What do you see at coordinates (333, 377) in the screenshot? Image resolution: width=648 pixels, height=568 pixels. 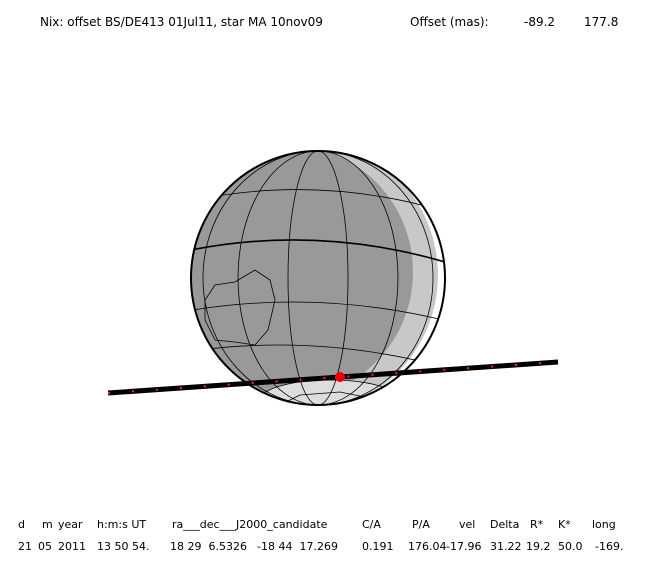 I see `shadow-path` at bounding box center [333, 377].